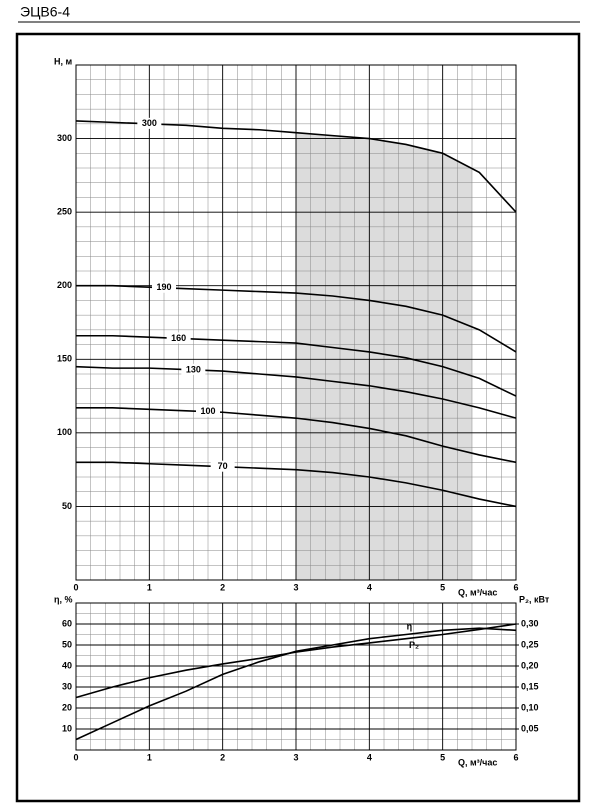 This screenshot has width=598, height=808. What do you see at coordinates (67, 623) in the screenshot?
I see `y-tick-label: 60` at bounding box center [67, 623].